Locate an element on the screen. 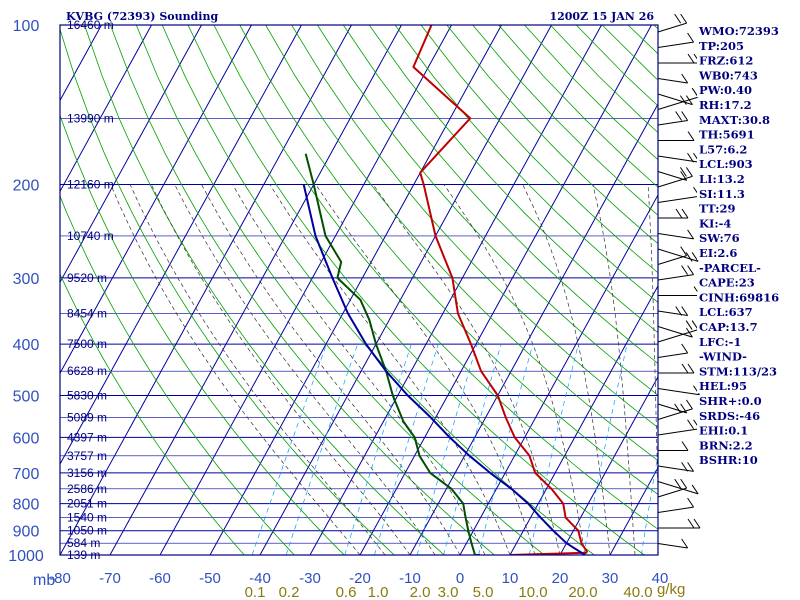 The width and height of the screenshot is (800, 600). sounding-index: WMO:72393 is located at coordinates (738, 31).